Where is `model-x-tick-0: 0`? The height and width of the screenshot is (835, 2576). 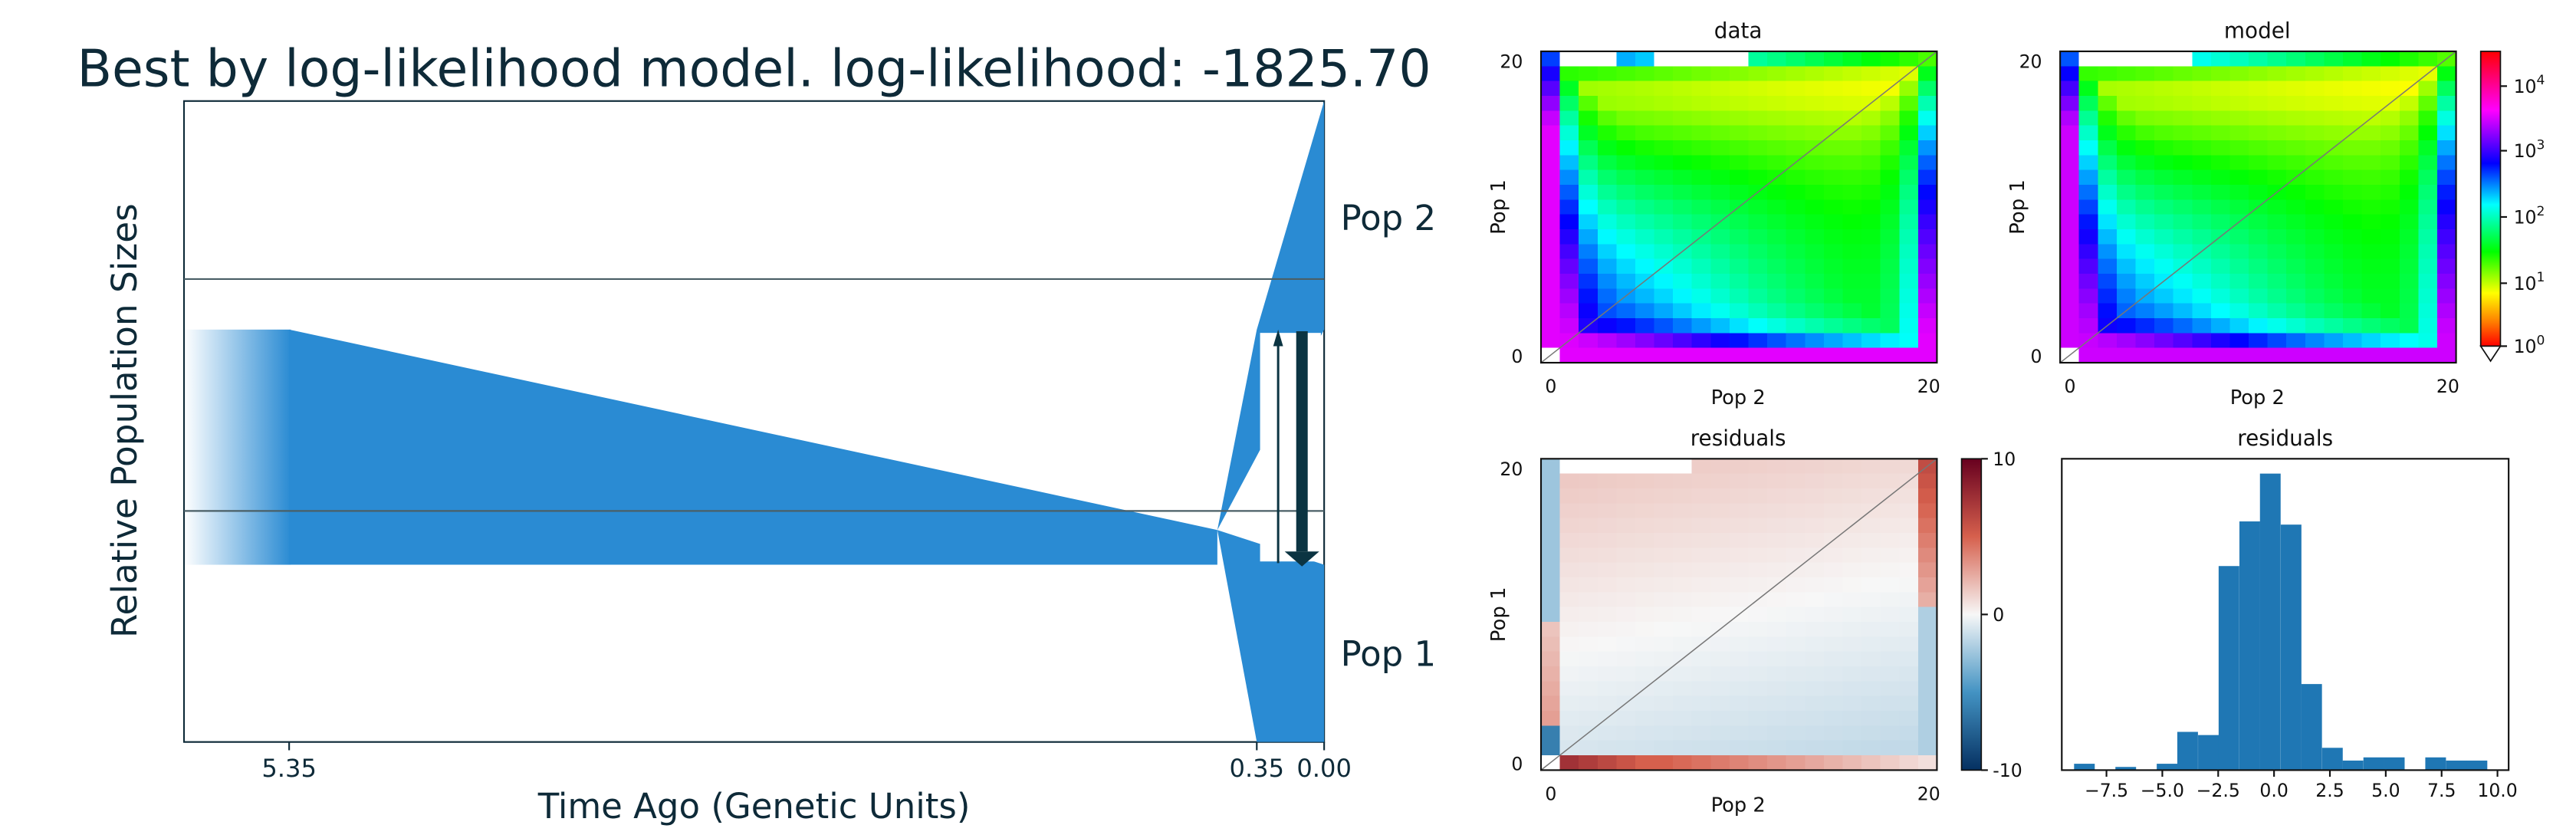 model-x-tick-0: 0 is located at coordinates (2069, 386).